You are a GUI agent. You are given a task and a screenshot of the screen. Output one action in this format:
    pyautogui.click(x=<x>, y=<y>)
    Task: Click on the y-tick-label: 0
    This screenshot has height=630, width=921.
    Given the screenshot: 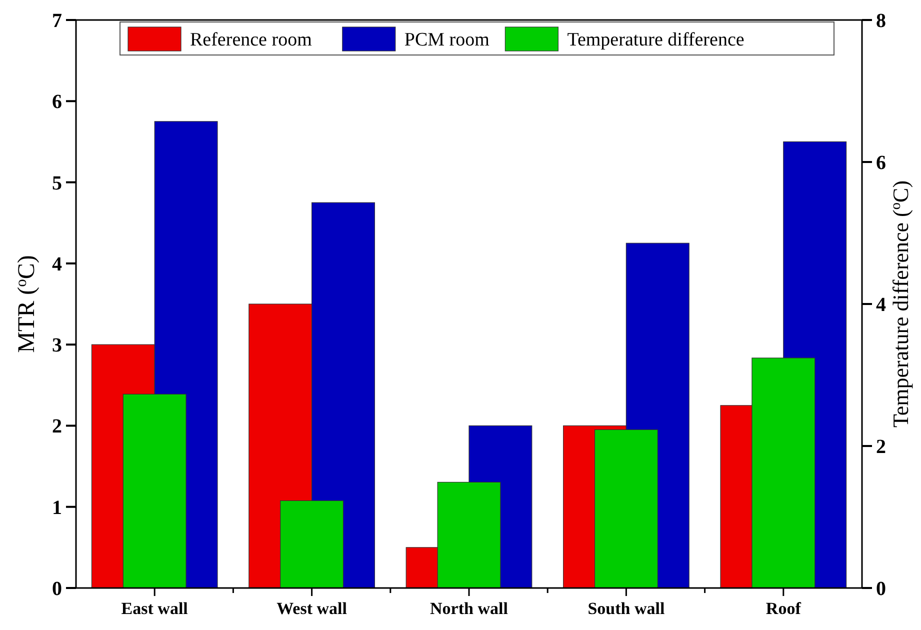 What is the action you would take?
    pyautogui.click(x=57, y=589)
    